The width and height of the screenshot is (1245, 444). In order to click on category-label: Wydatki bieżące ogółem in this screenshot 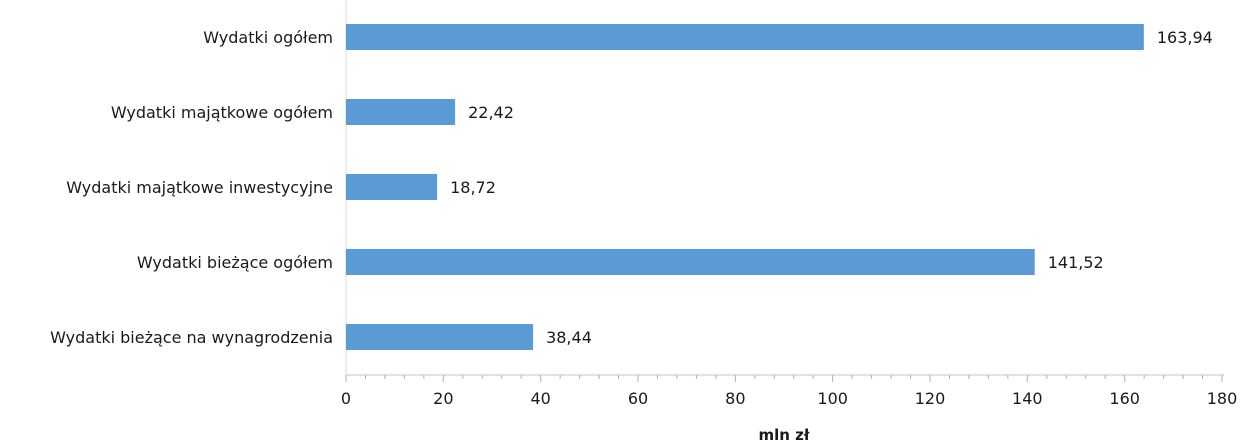, I will do `click(235, 262)`.